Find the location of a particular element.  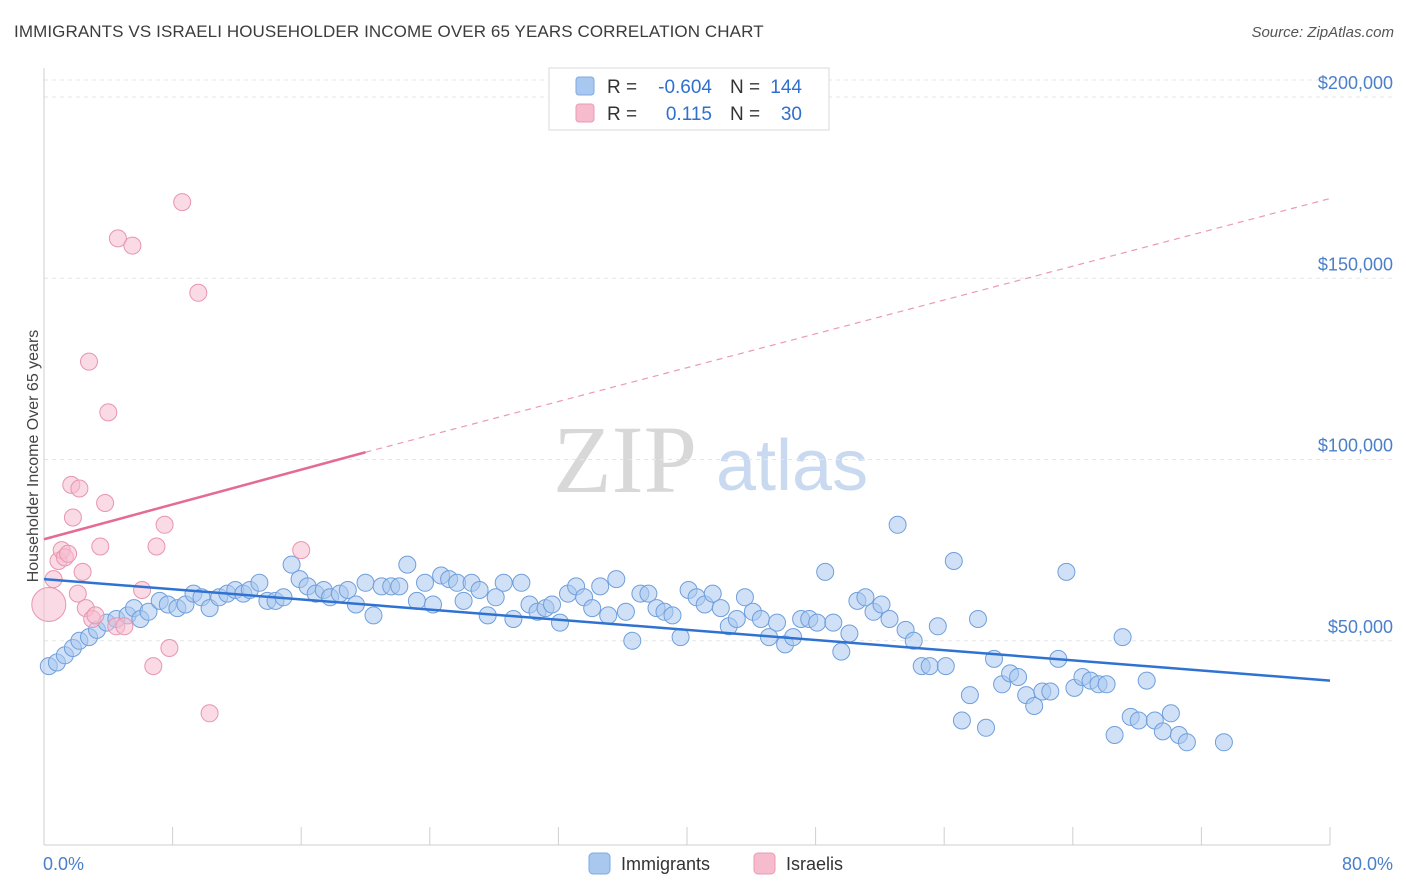

legend-n-label-2: N = is located at coordinates (745, 114).